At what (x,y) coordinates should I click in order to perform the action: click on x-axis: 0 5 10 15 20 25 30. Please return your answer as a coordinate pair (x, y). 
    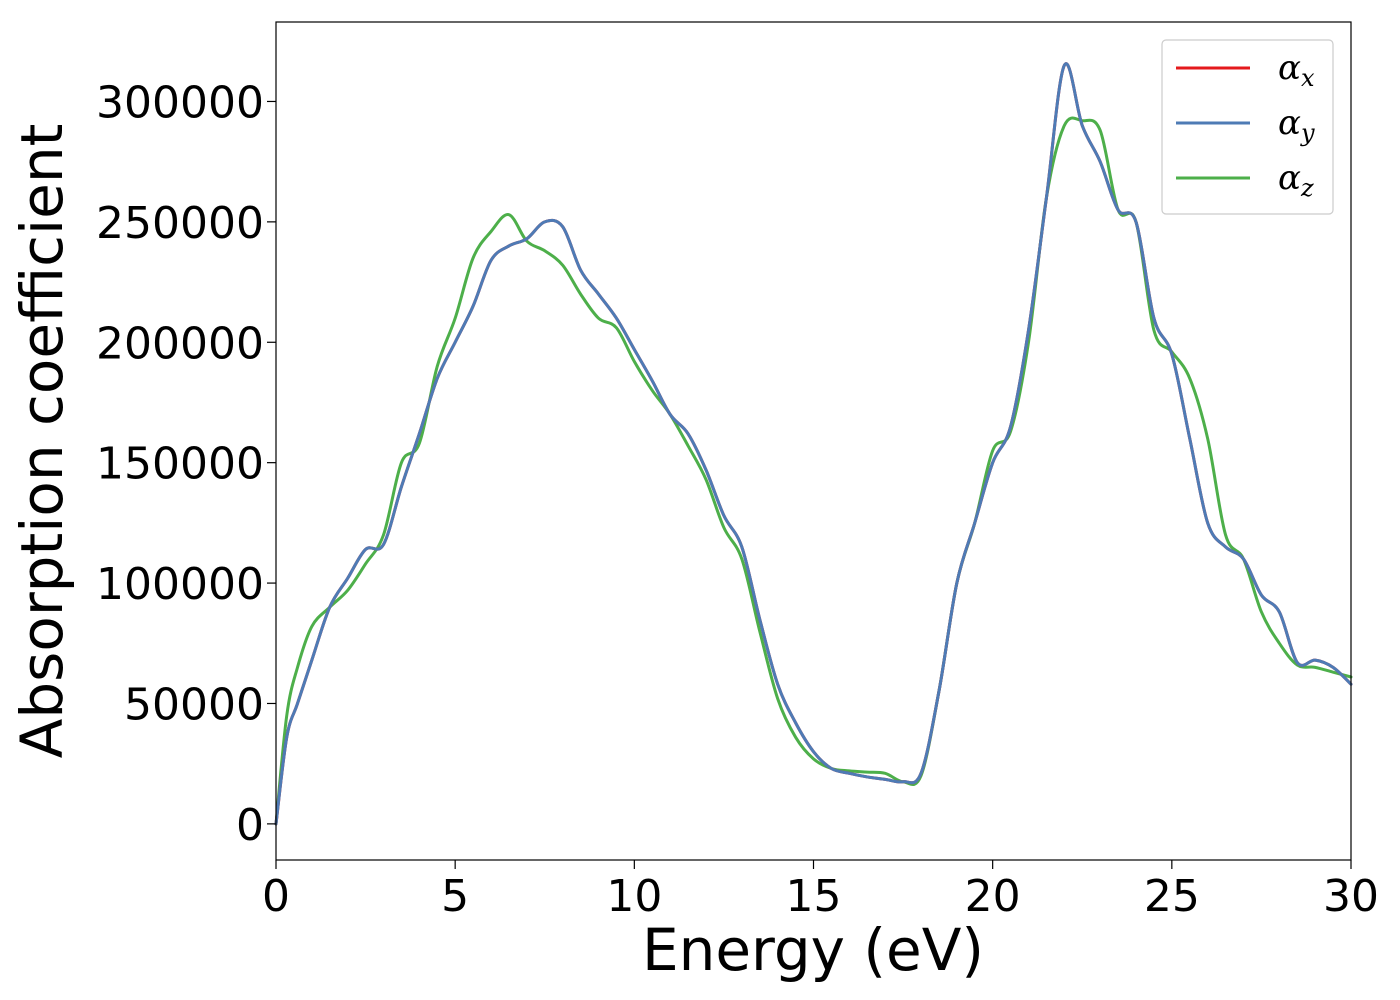
    Looking at the image, I should click on (820, 891).